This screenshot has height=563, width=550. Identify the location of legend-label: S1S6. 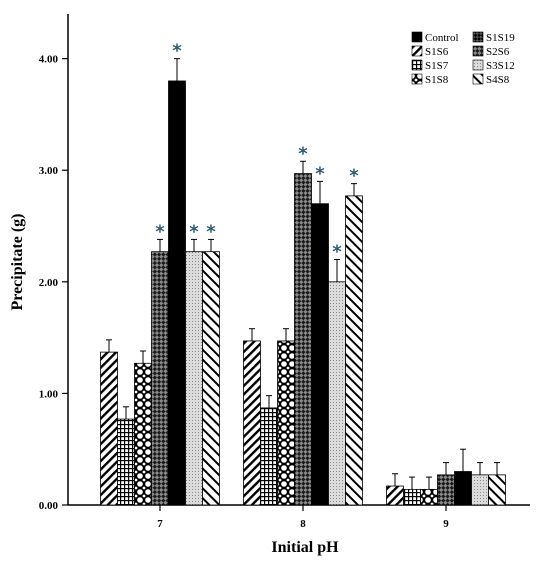
(437, 52).